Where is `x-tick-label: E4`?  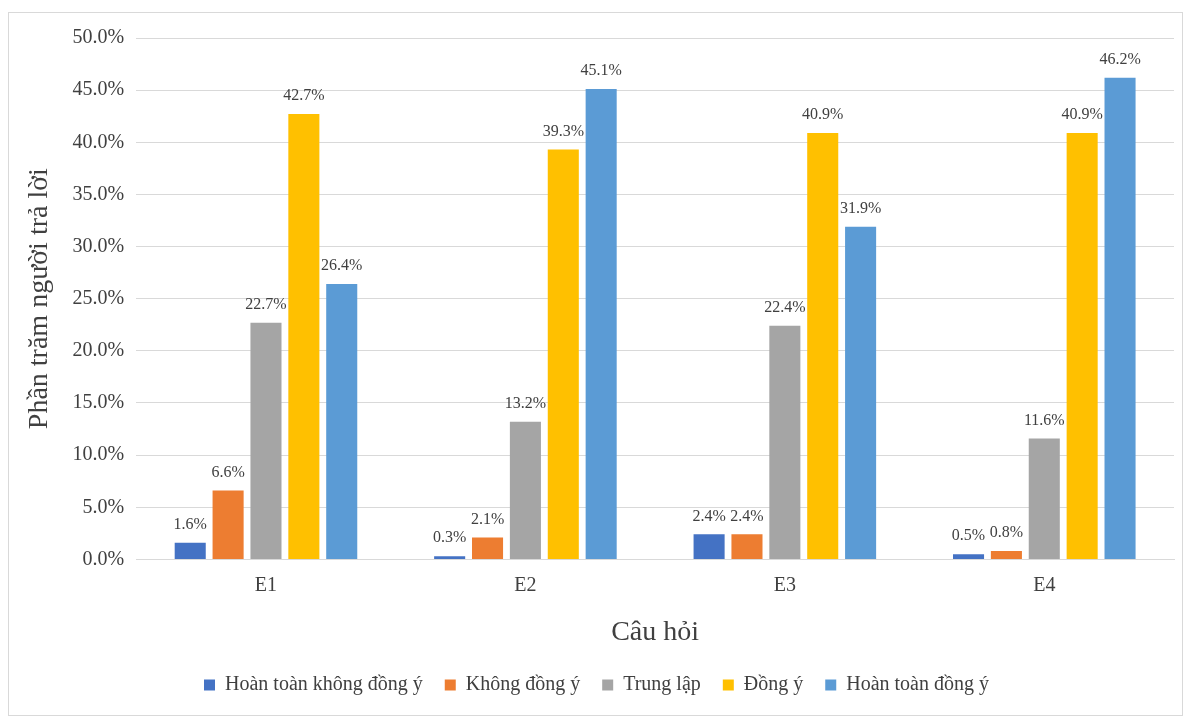
x-tick-label: E4 is located at coordinates (1044, 583).